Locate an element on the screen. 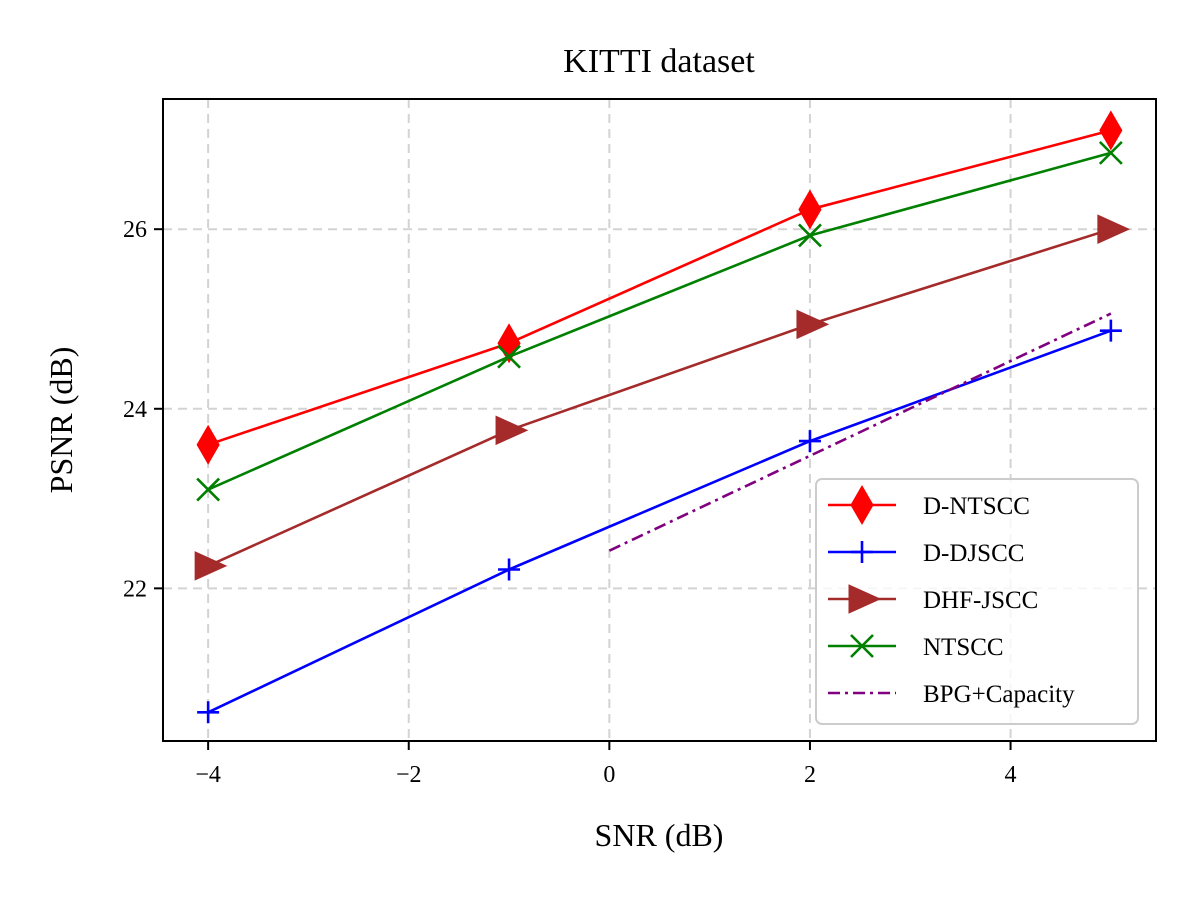  y-tick-label: 22 is located at coordinates (135, 589).